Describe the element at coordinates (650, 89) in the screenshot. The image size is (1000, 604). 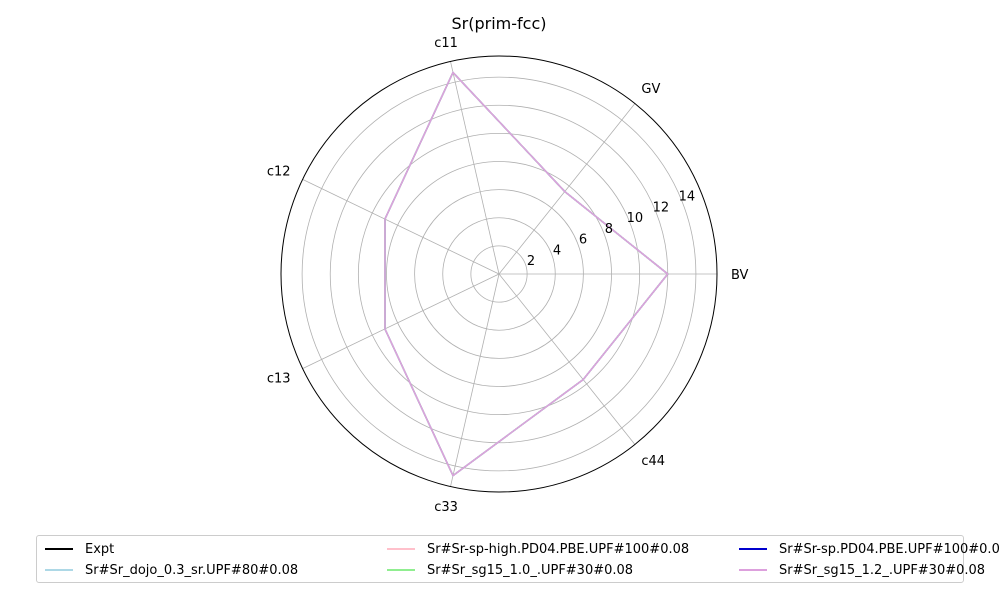
I see `axis-label-gv: GV` at that location.